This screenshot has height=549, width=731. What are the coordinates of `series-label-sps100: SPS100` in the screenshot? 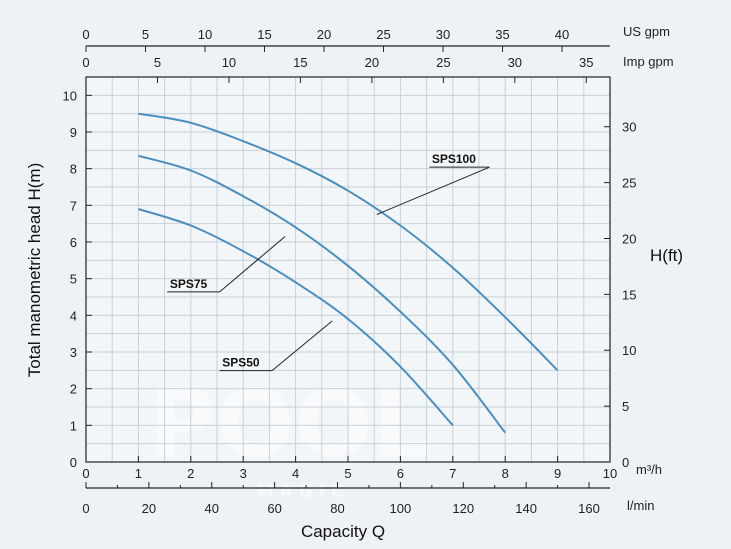 It's located at (454, 159).